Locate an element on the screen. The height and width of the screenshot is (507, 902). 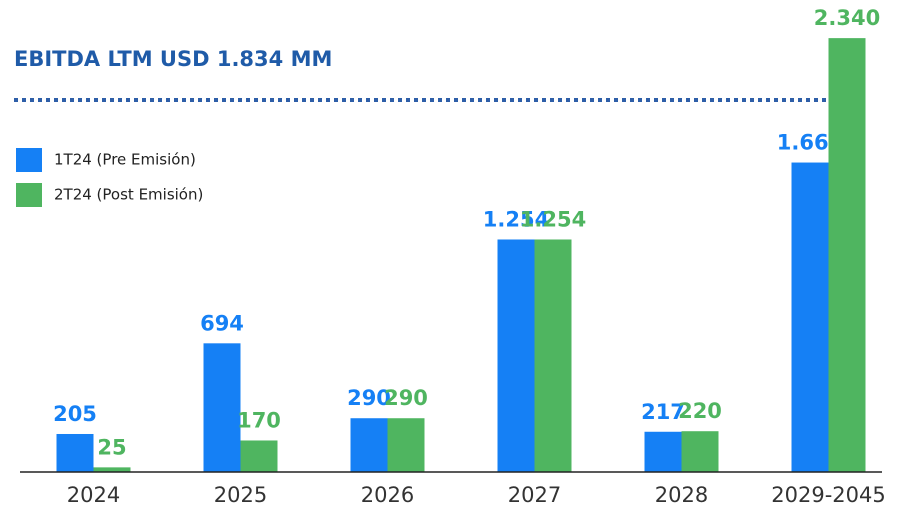
x-tick-label: 2026 is located at coordinates (387, 495).